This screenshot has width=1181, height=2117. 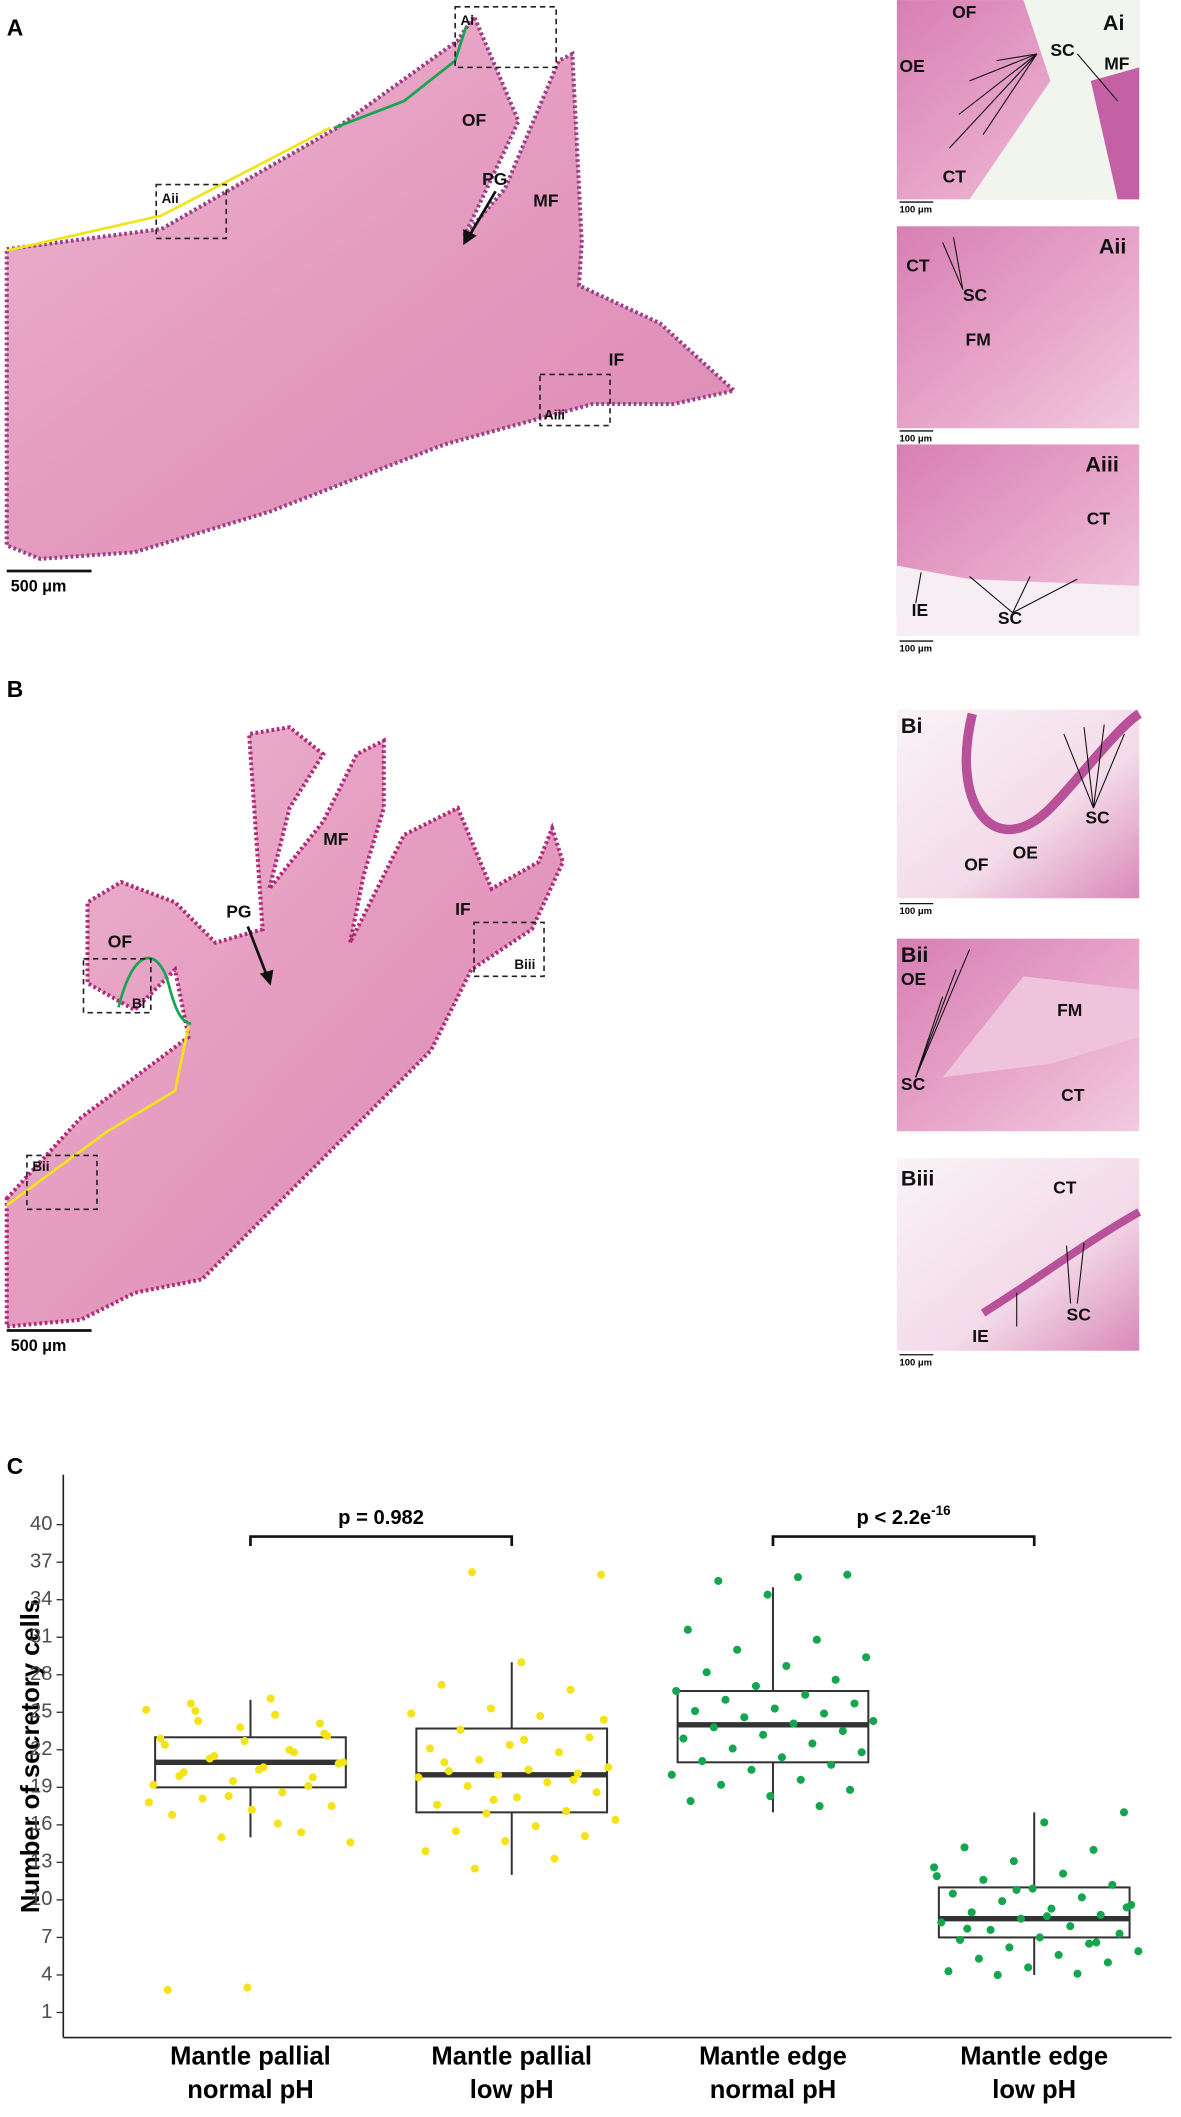 What do you see at coordinates (41, 1824) in the screenshot?
I see `y-tick-label: 16` at bounding box center [41, 1824].